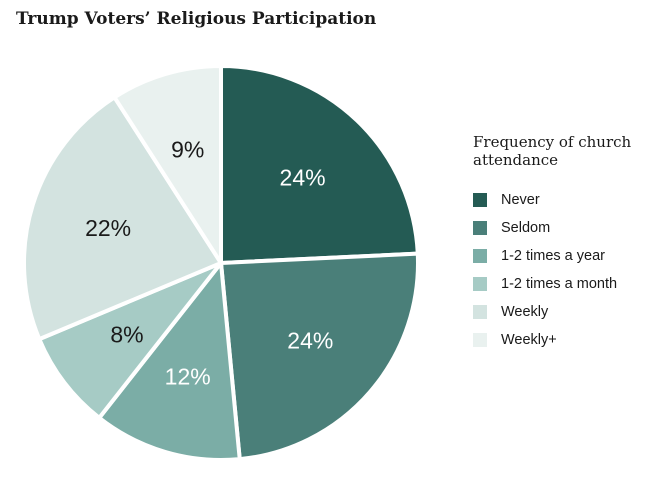 The height and width of the screenshot is (485, 655). I want to click on legend-label-5: Weekly+, so click(529, 340).